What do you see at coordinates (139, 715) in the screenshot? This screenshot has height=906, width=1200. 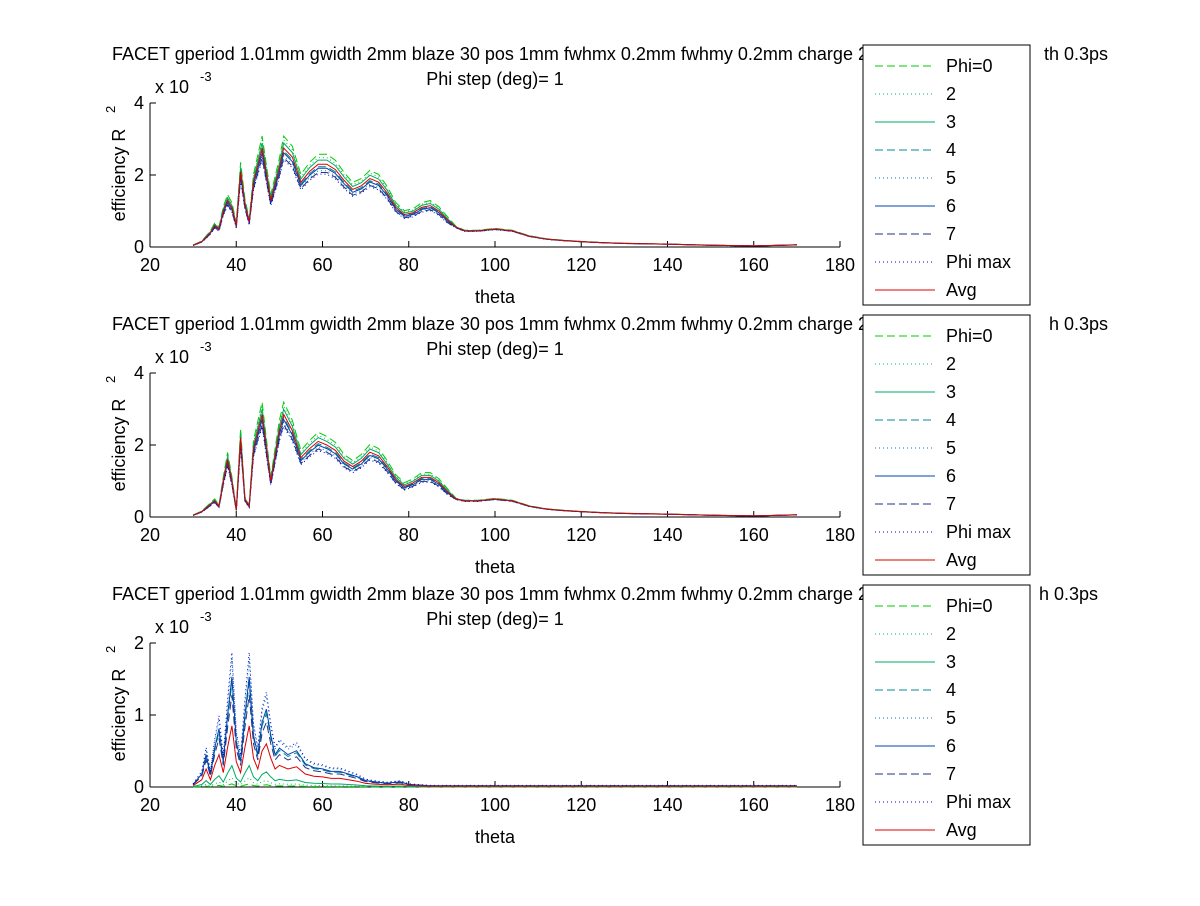 I see `y-tick-label: 1` at bounding box center [139, 715].